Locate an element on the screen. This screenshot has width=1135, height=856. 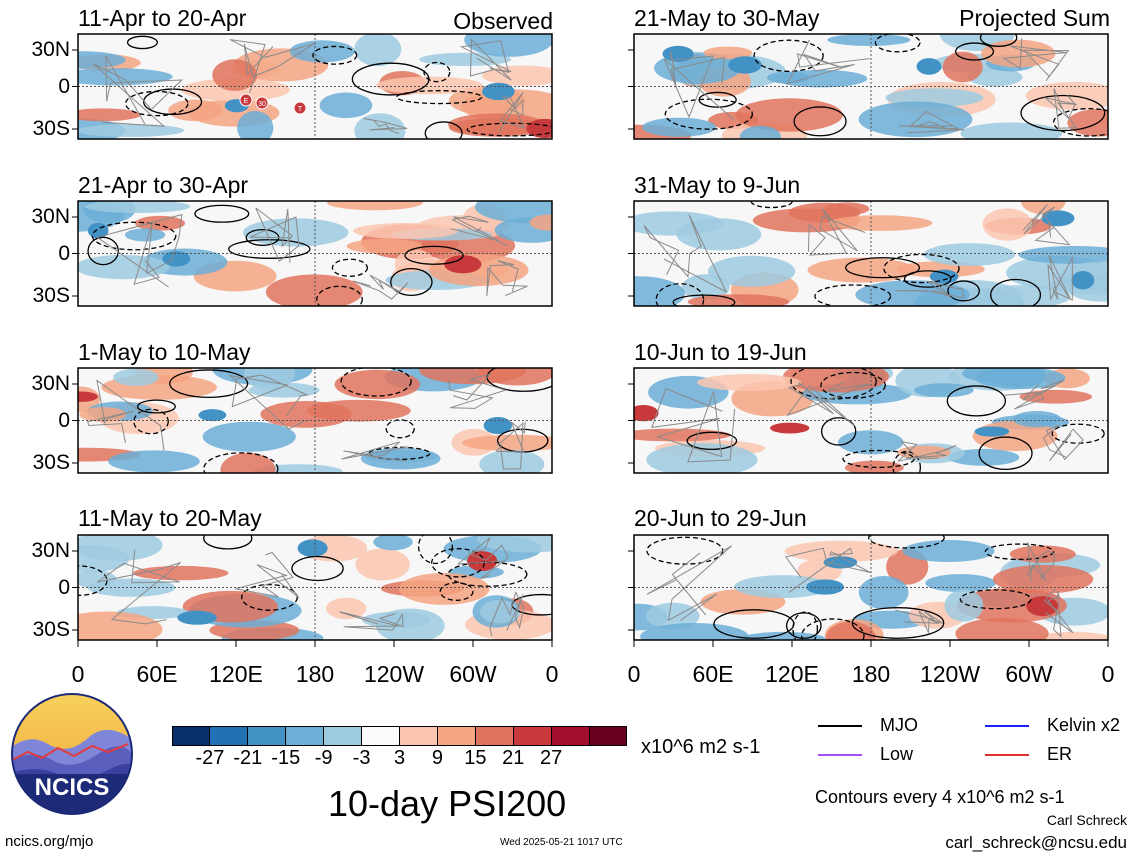
longitude-label: 120W is located at coordinates (950, 674).